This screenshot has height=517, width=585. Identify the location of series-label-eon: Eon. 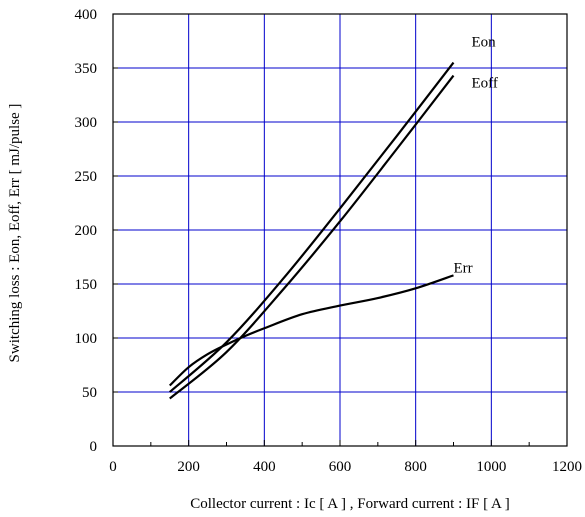
(484, 43).